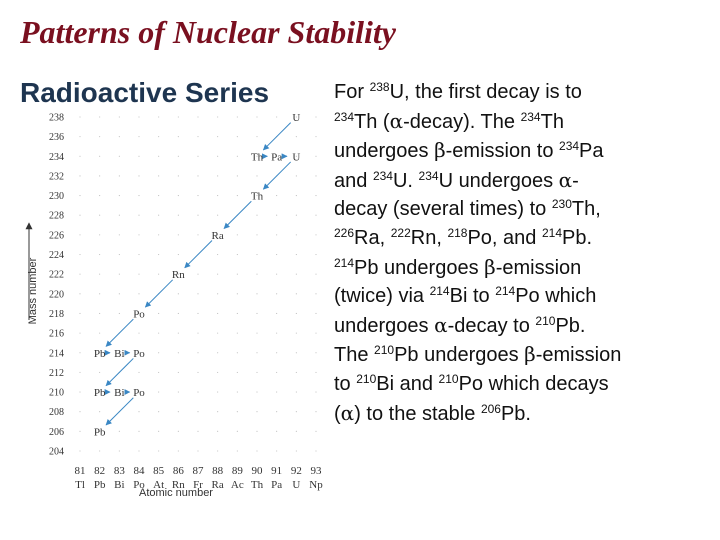 The height and width of the screenshot is (540, 720). I want to click on mass-number-superscript: 234, so click(344, 116).